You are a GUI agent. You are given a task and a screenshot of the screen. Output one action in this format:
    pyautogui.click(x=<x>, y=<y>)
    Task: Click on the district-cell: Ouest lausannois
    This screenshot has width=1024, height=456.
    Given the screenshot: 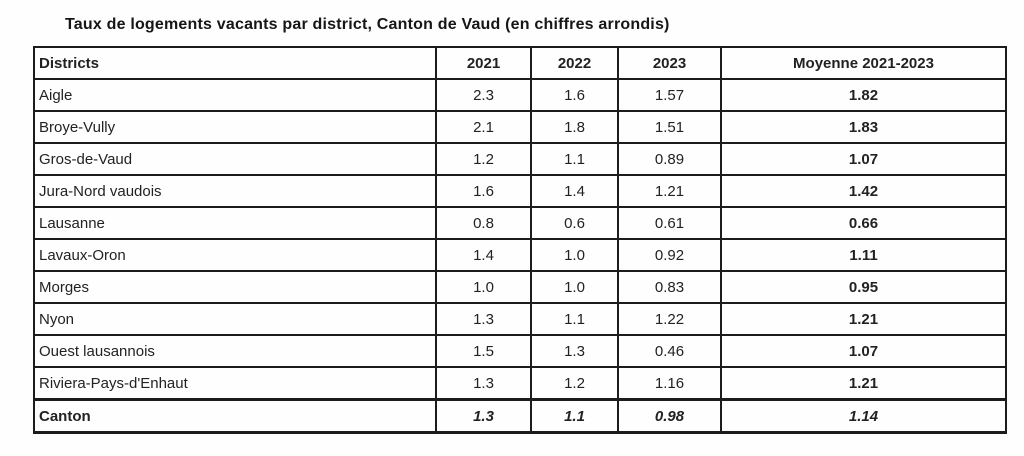 What is the action you would take?
    pyautogui.click(x=235, y=351)
    